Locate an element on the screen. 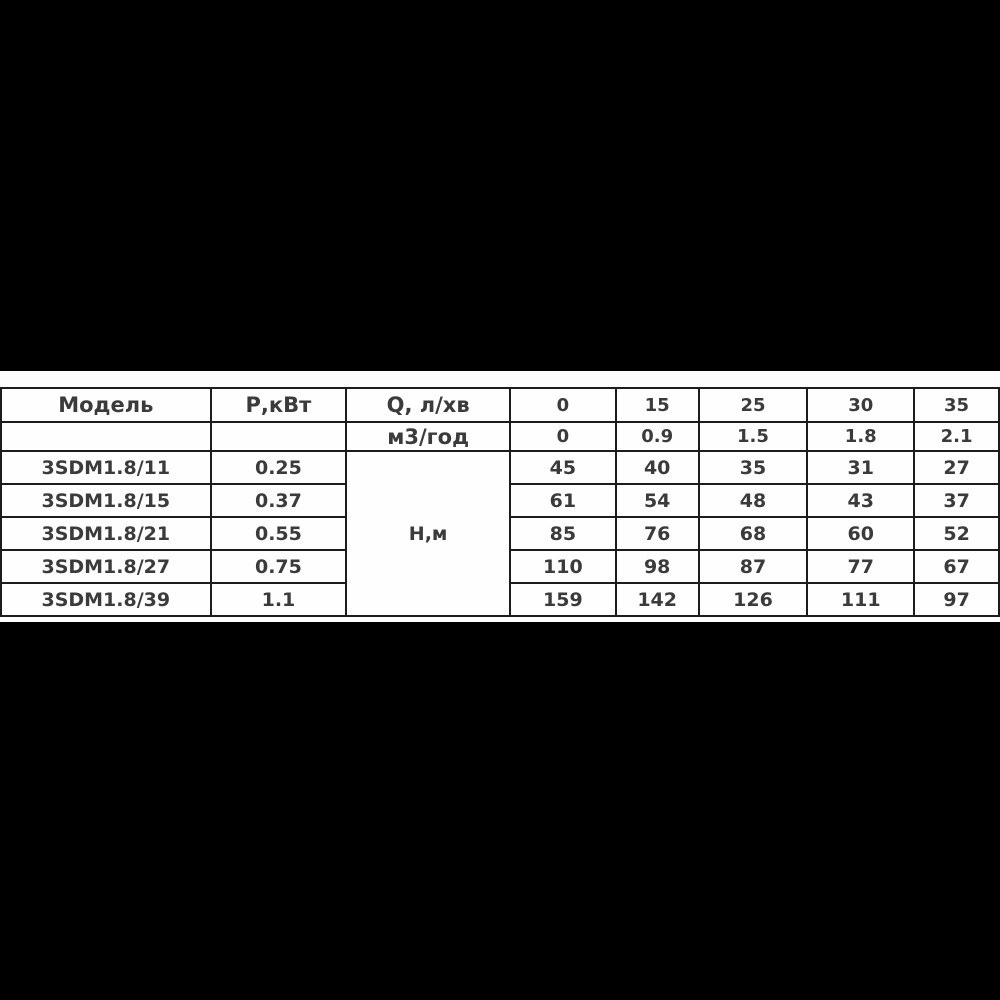 The image size is (1000, 1000). head-value: 45 is located at coordinates (562, 467).